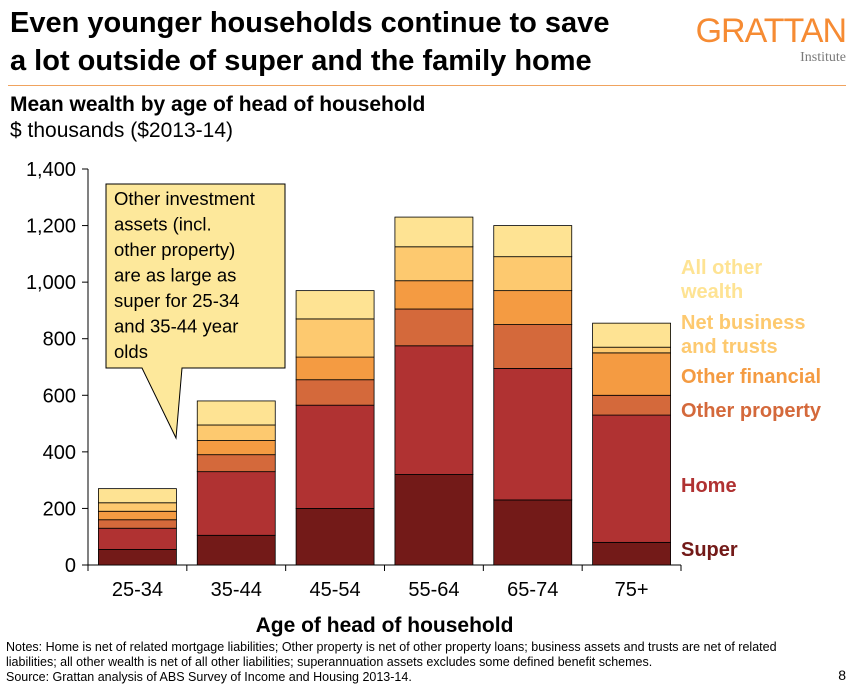 This screenshot has height=690, width=854. What do you see at coordinates (70, 566) in the screenshot?
I see `y-tick-label: 0` at bounding box center [70, 566].